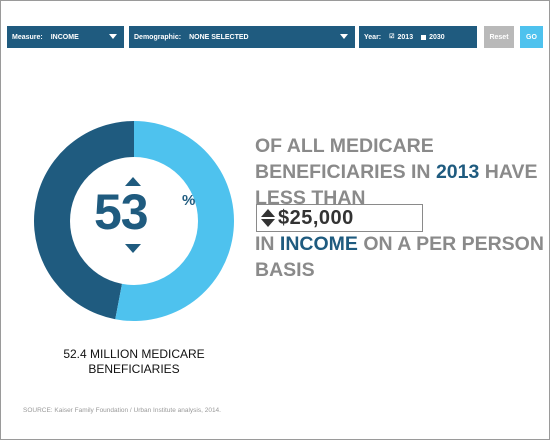  I want to click on amount-stepper: $25,000, so click(339, 218).